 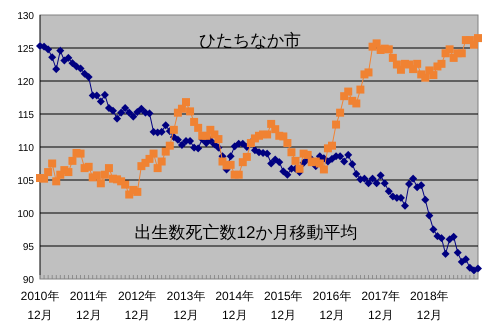 I want to click on y-tick-label: 115, so click(x=26, y=115).